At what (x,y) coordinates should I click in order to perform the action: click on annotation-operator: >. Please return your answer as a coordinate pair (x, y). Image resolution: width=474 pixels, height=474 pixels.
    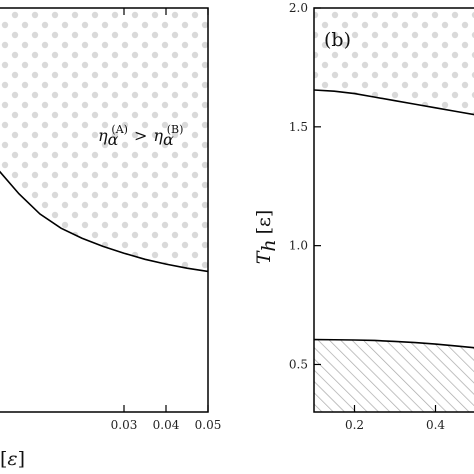
    Looking at the image, I should click on (140, 135).